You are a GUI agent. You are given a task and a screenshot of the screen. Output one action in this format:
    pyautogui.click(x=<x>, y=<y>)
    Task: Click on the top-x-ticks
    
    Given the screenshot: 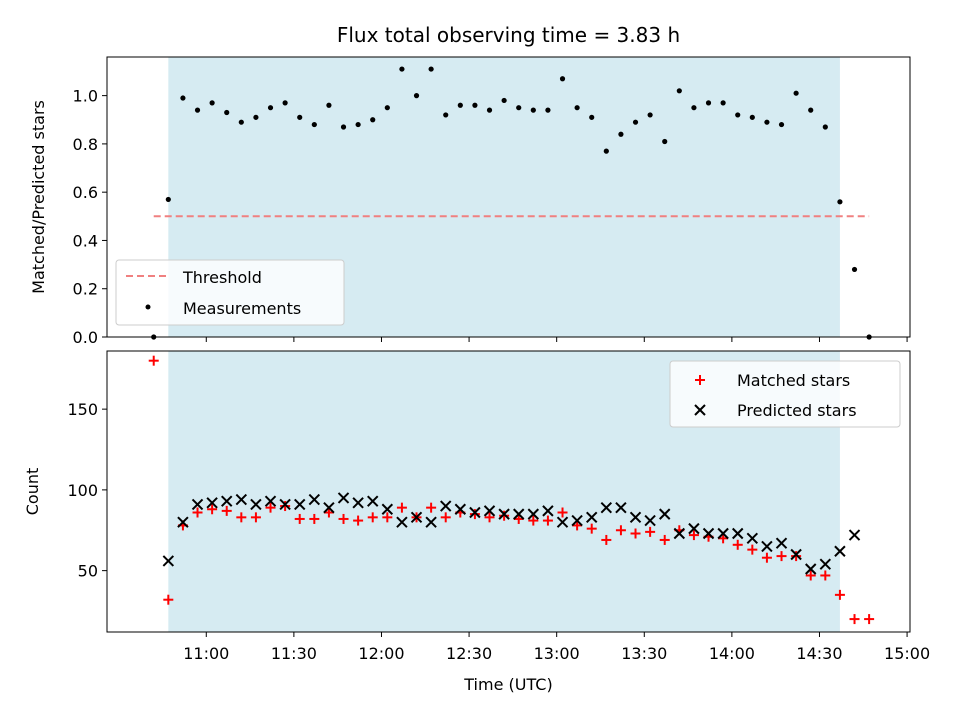 What is the action you would take?
    pyautogui.click(x=556, y=339)
    